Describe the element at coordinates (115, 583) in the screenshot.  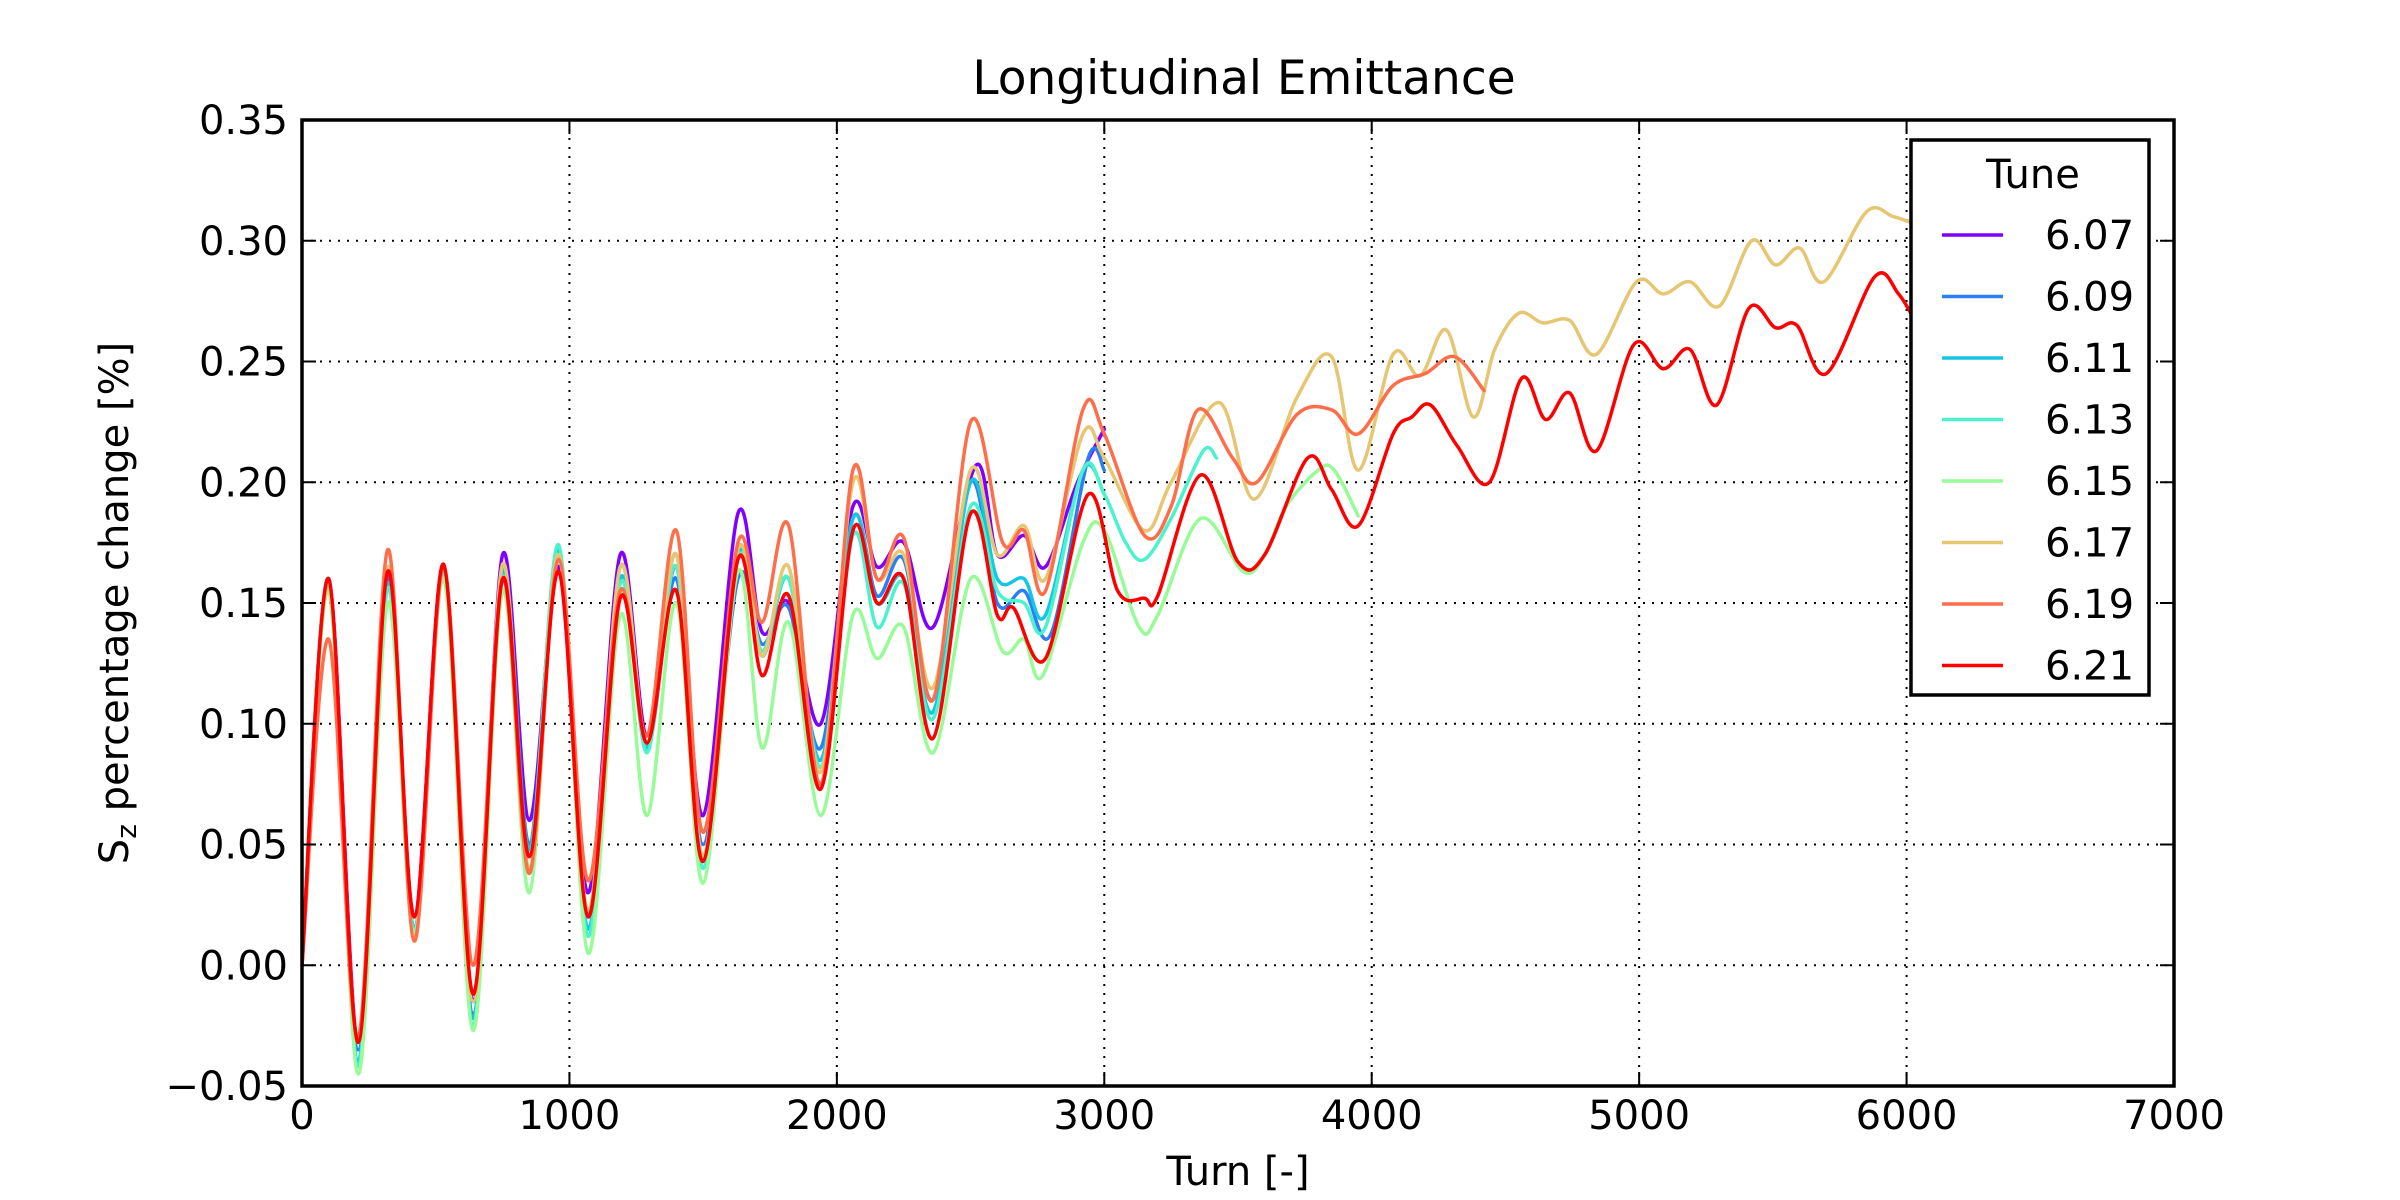
I see `y-axis-label-rest: percentage change [%]` at that location.